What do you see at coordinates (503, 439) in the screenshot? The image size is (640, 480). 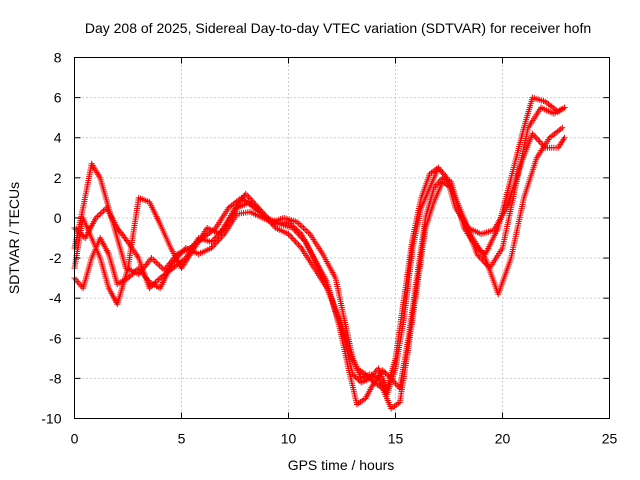 I see `x-tick-label: 20` at bounding box center [503, 439].